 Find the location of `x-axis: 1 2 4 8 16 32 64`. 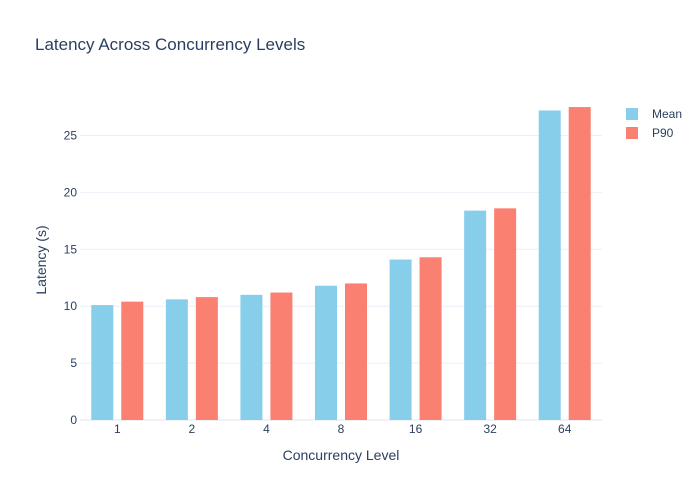

x-axis: 1 2 4 8 16 32 64 is located at coordinates (343, 429).